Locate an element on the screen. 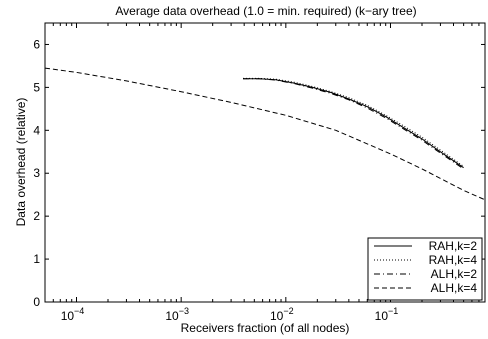  x-tick-label: 10⁻³ is located at coordinates (177, 314).